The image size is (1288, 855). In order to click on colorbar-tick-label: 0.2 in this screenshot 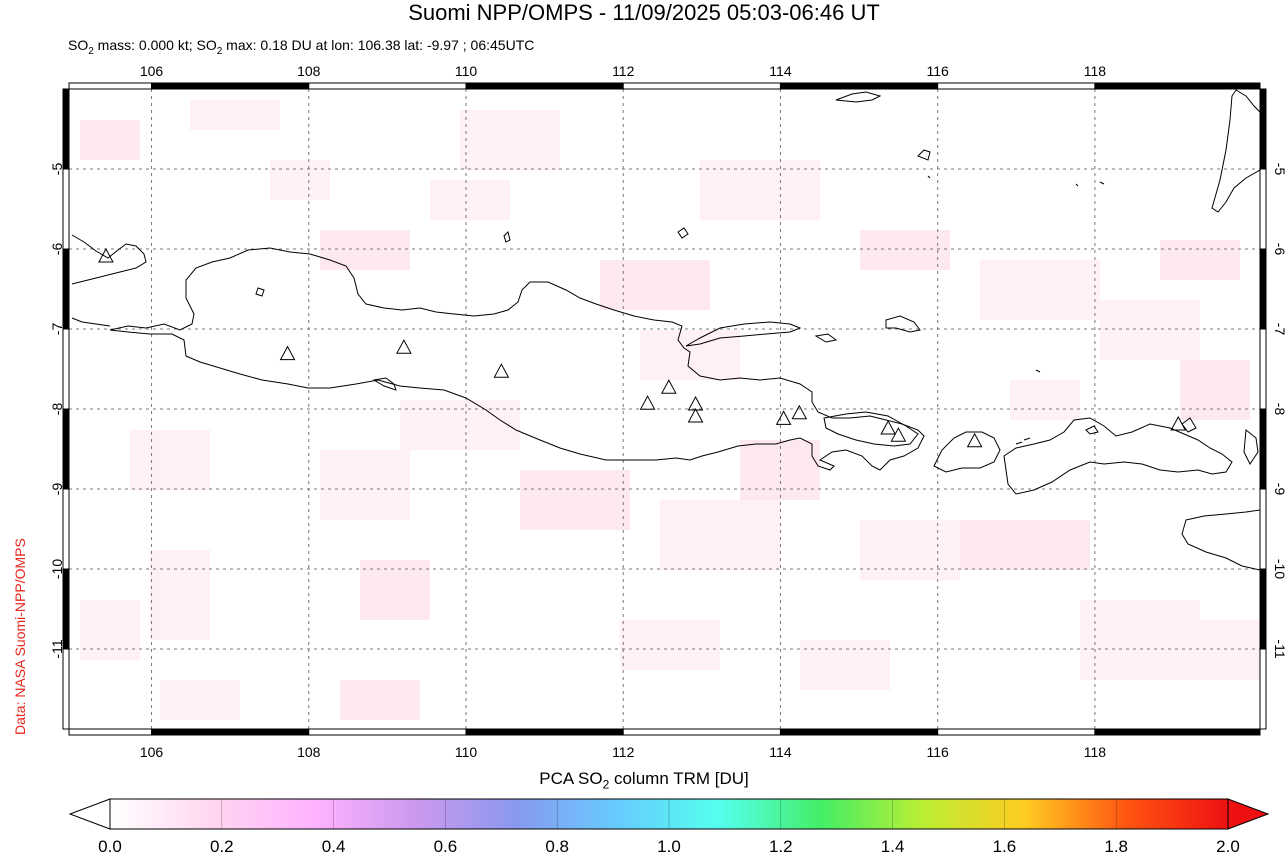, I will do `click(222, 846)`.